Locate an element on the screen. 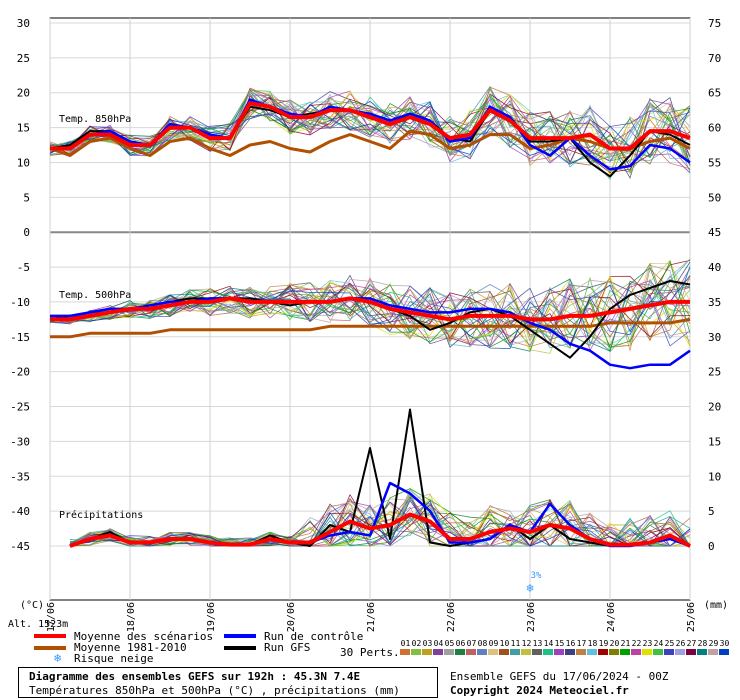 The width and height of the screenshot is (740, 700). right-tick-label: 5 is located at coordinates (711, 511).